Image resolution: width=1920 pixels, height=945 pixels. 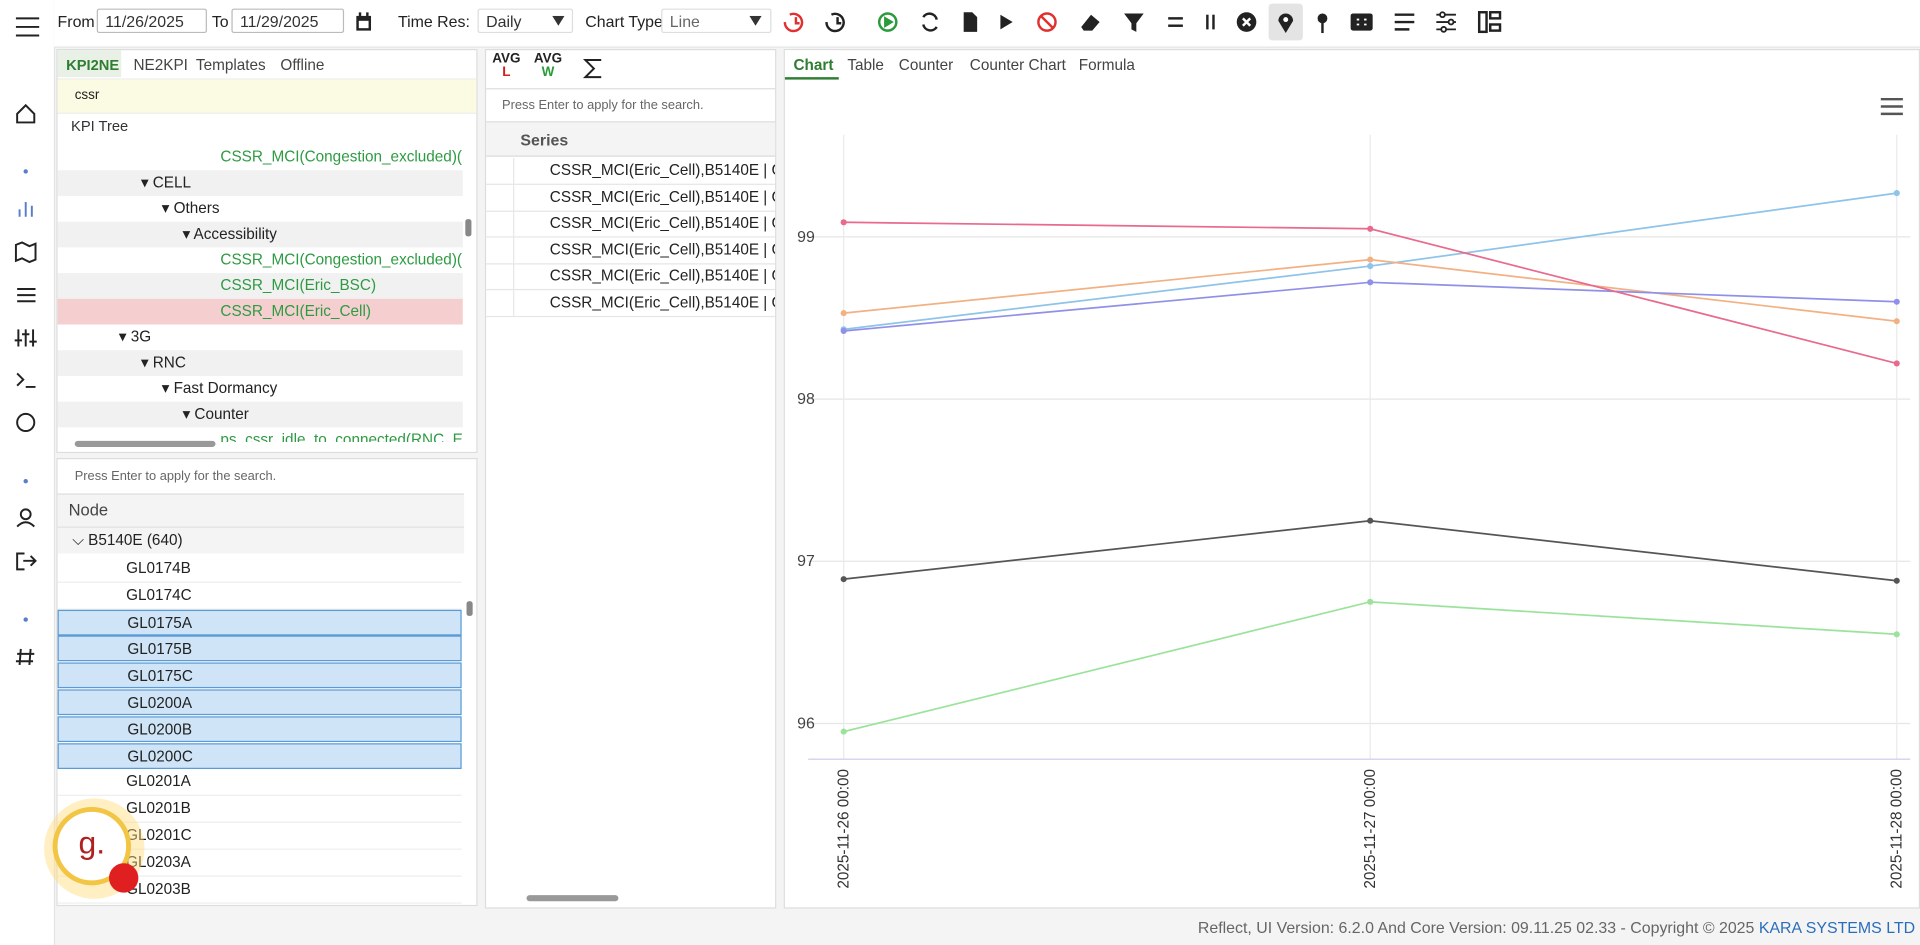 I want to click on tab: Counter, so click(x=926, y=65).